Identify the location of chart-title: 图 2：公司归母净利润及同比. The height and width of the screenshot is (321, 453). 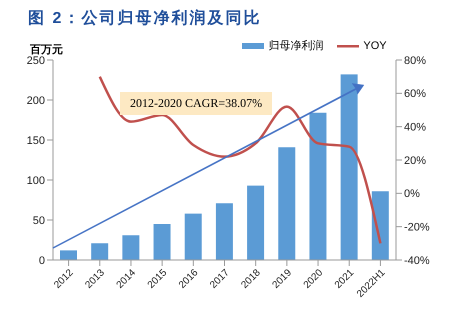
(144, 18).